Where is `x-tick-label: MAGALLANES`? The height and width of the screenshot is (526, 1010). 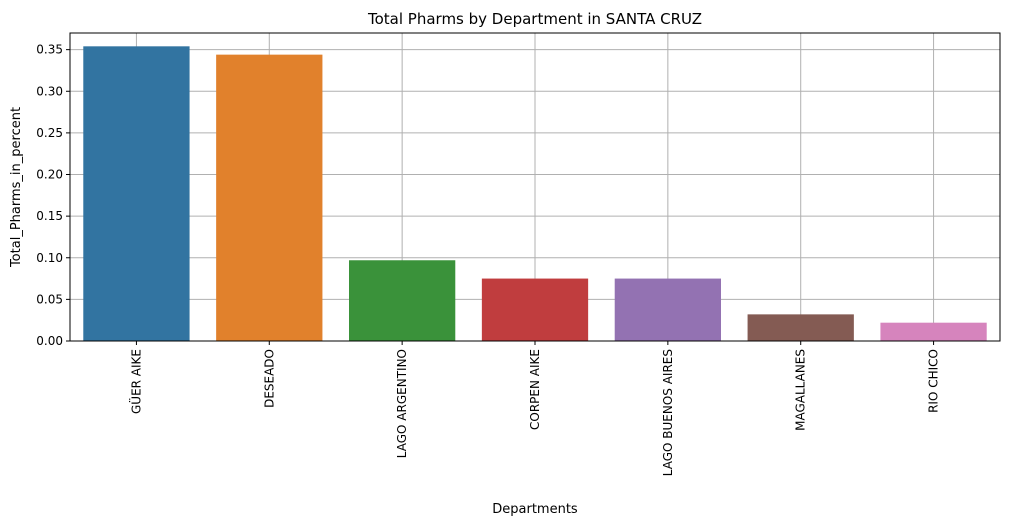
x-tick-label: MAGALLANES is located at coordinates (801, 390).